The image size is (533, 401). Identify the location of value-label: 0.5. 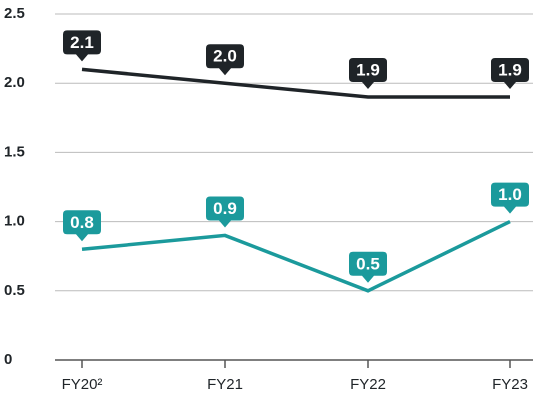
(368, 263).